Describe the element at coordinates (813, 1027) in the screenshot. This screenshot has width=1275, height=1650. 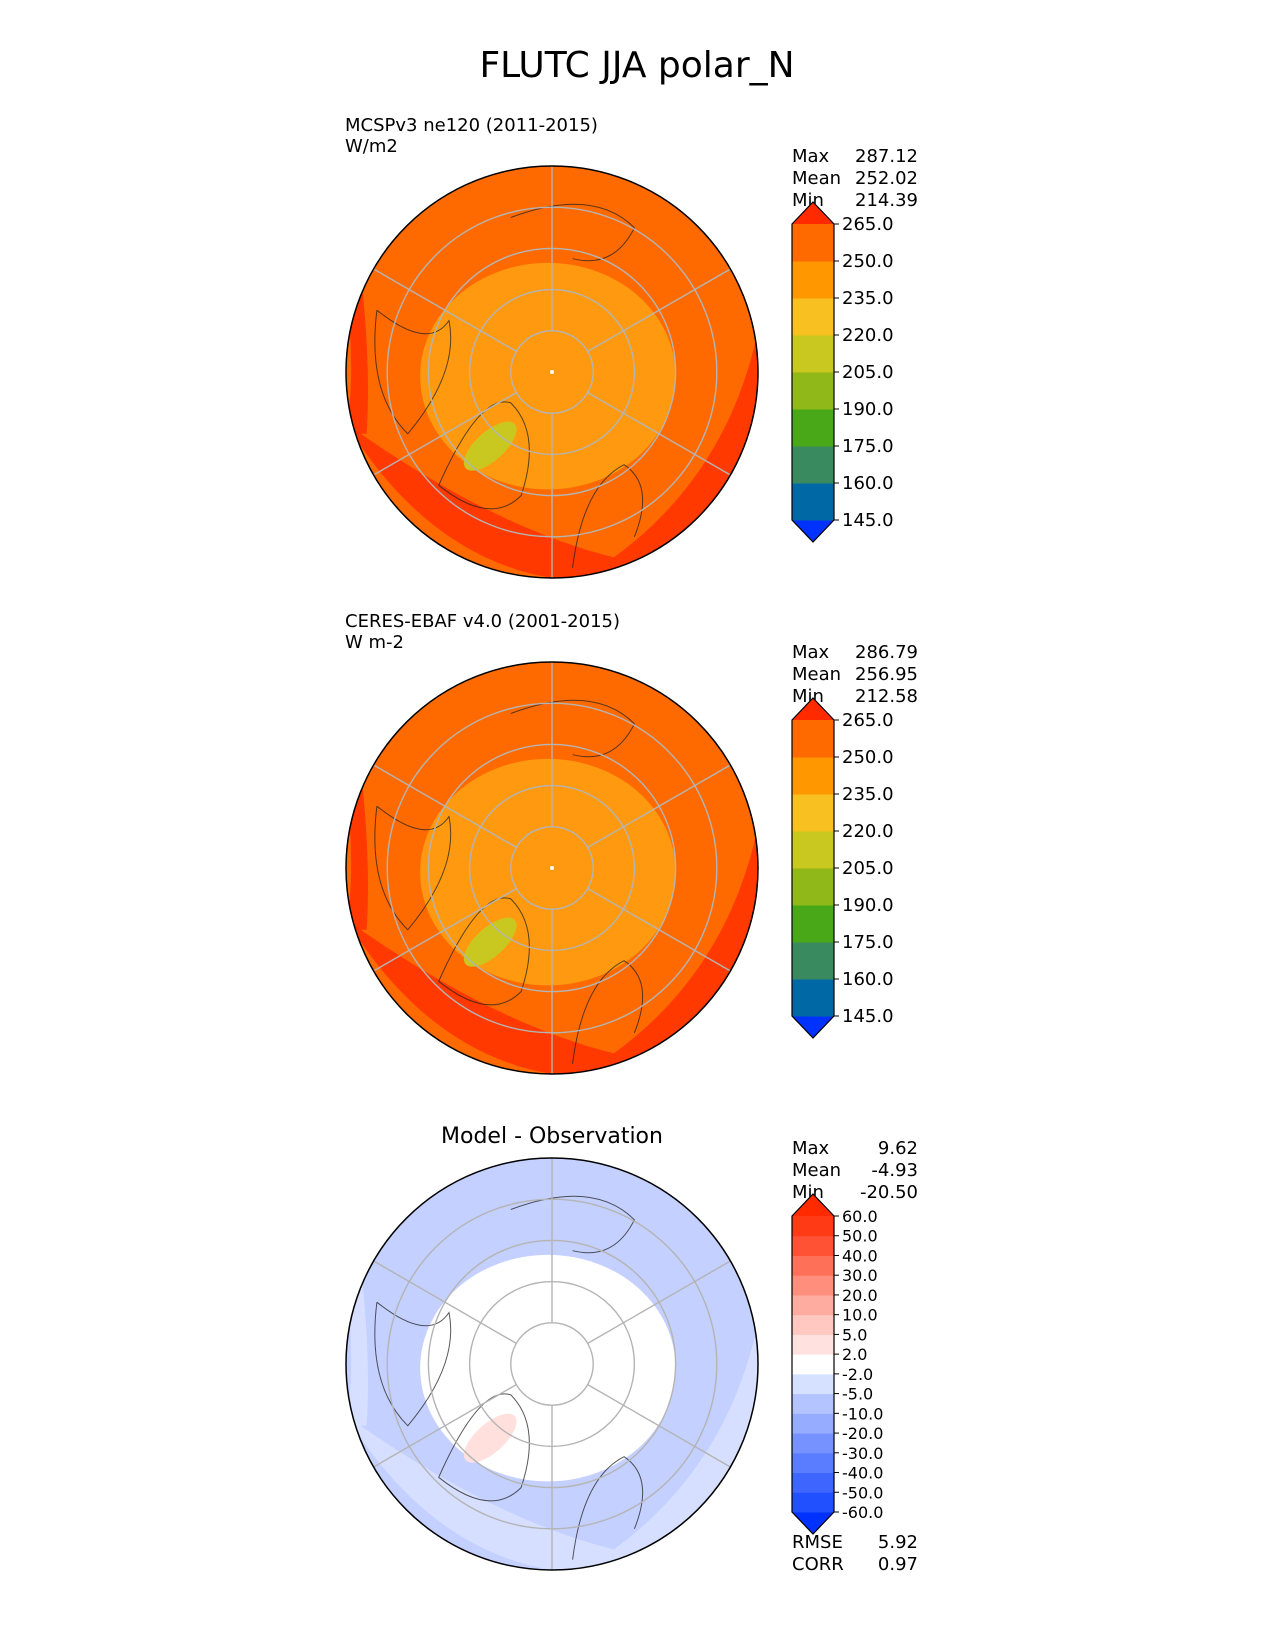
I see `colorbar-extend-min` at that location.